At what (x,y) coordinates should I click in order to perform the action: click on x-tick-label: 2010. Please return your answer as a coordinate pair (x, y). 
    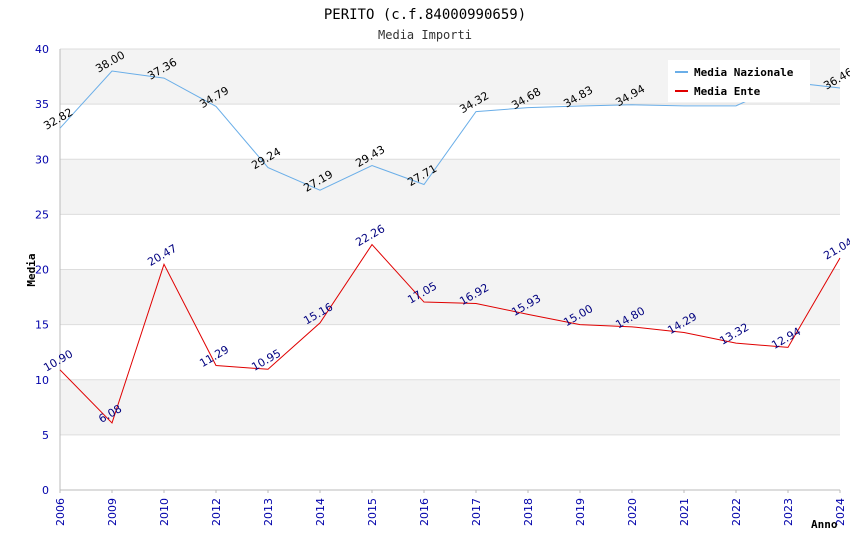
    Looking at the image, I should click on (164, 512).